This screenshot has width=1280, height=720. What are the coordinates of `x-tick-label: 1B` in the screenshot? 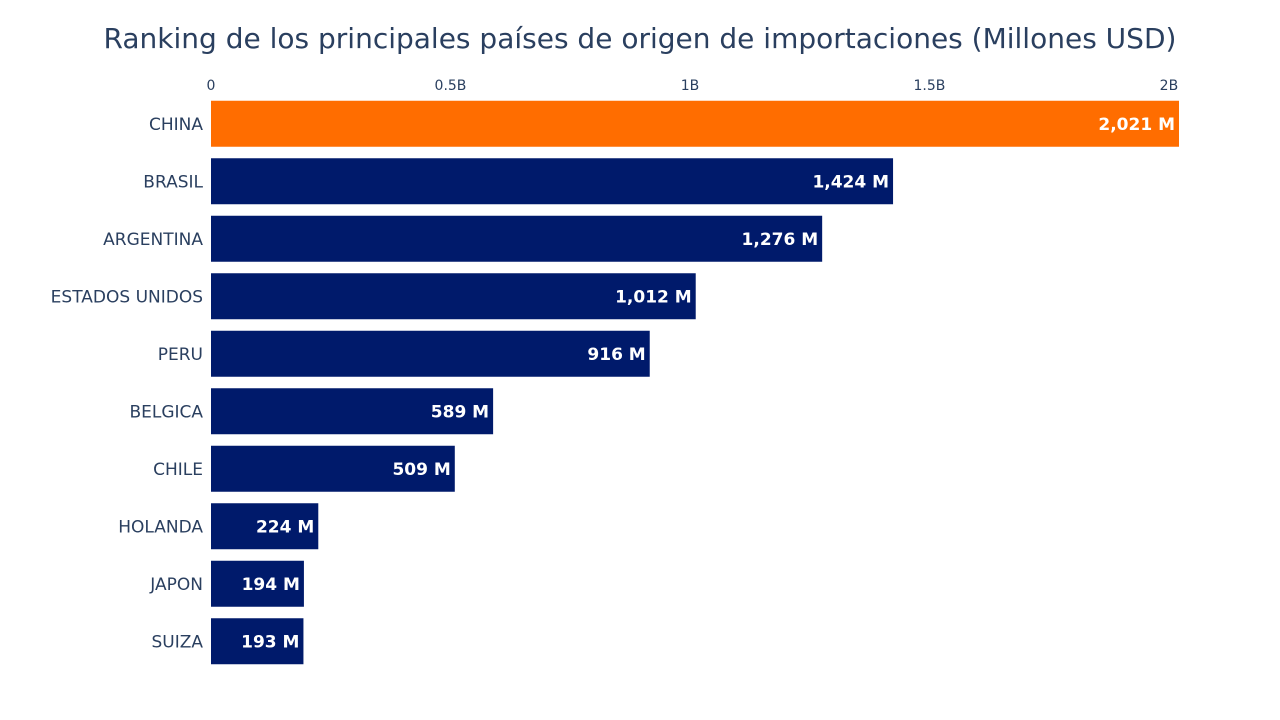 It's located at (690, 86).